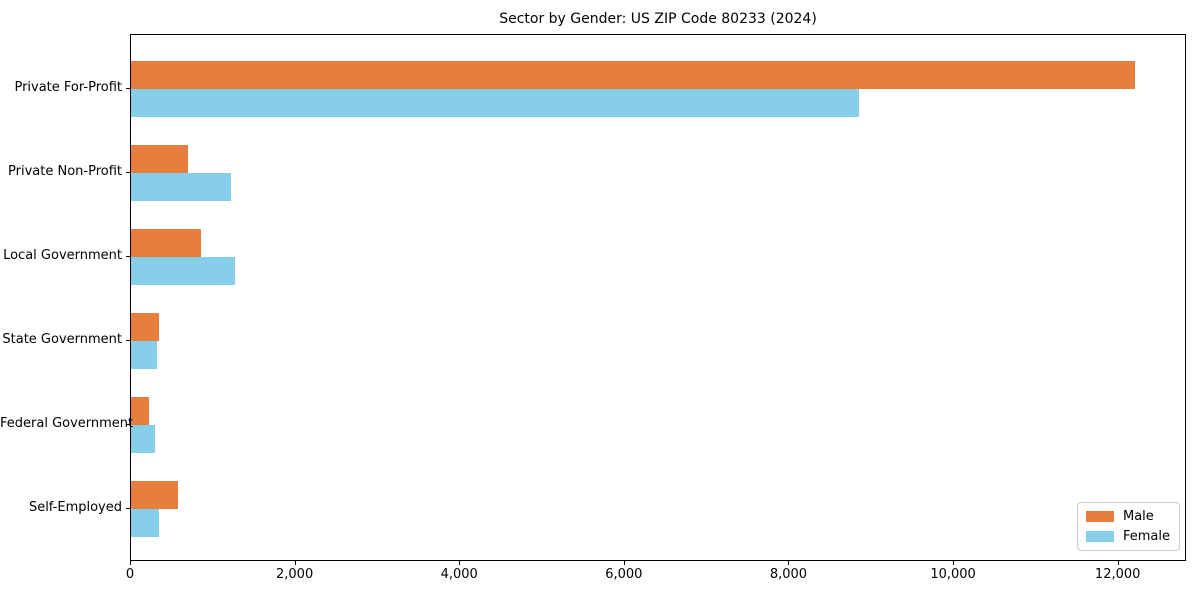 The width and height of the screenshot is (1200, 600). I want to click on y-axis-label-private-for-profit: Private For-Profit, so click(68, 87).